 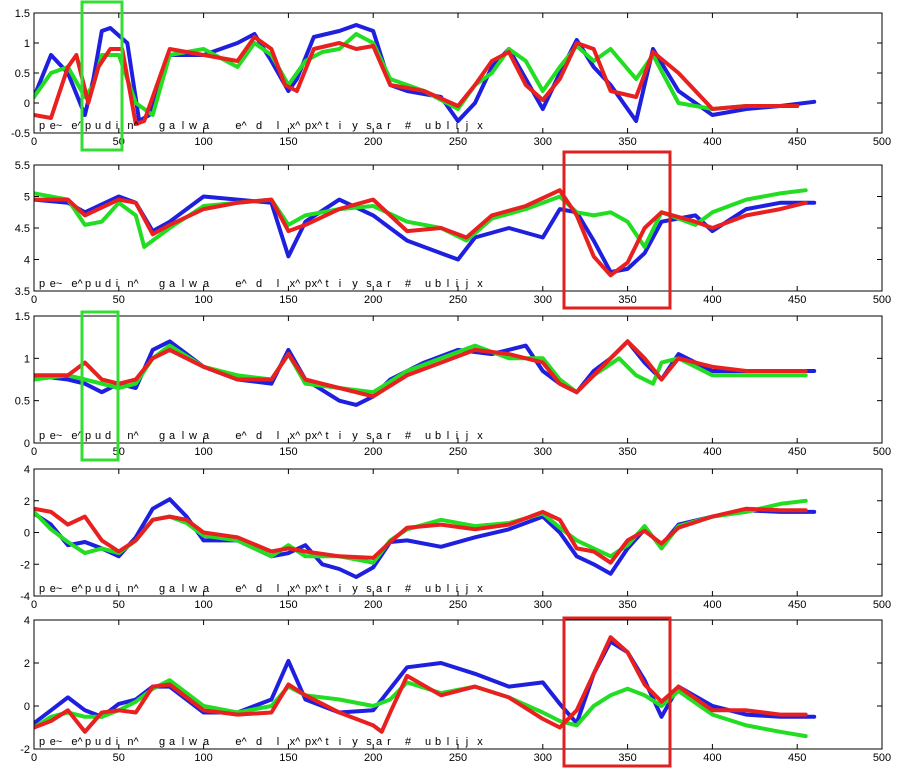 What do you see at coordinates (25, 565) in the screenshot?
I see `y-tick-label: -2` at bounding box center [25, 565].